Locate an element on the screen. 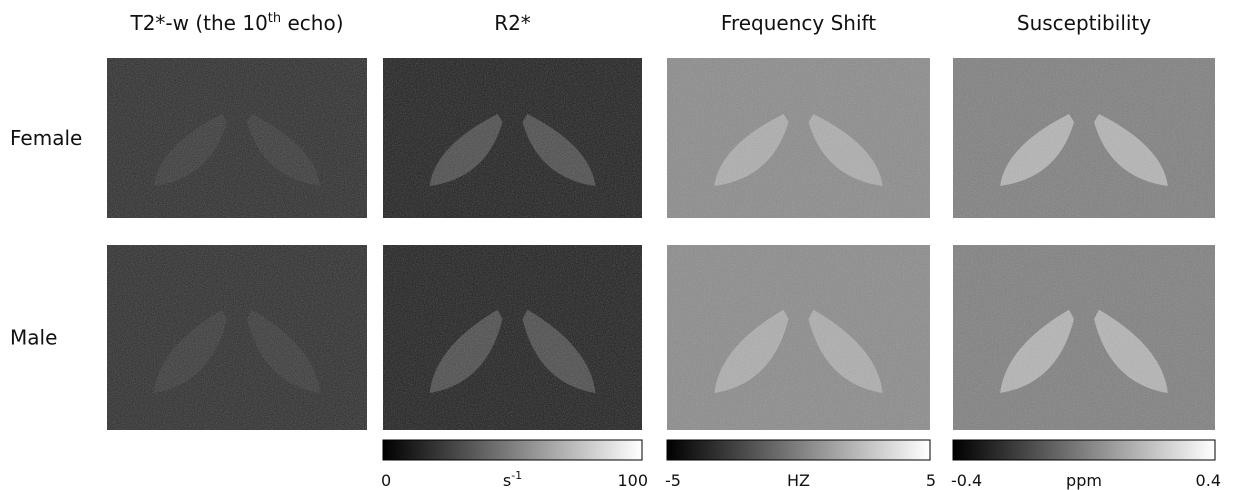 The height and width of the screenshot is (490, 1238). unit-text: ppm is located at coordinates (1084, 480).